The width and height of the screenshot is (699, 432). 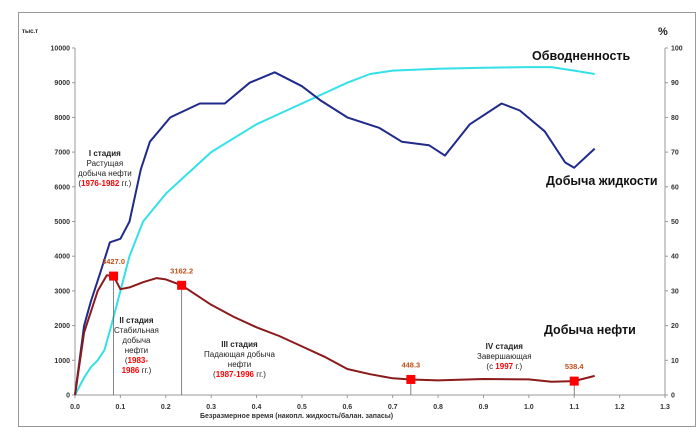 What do you see at coordinates (68, 396) in the screenshot?
I see `y-left-tick-label: 0` at bounding box center [68, 396].